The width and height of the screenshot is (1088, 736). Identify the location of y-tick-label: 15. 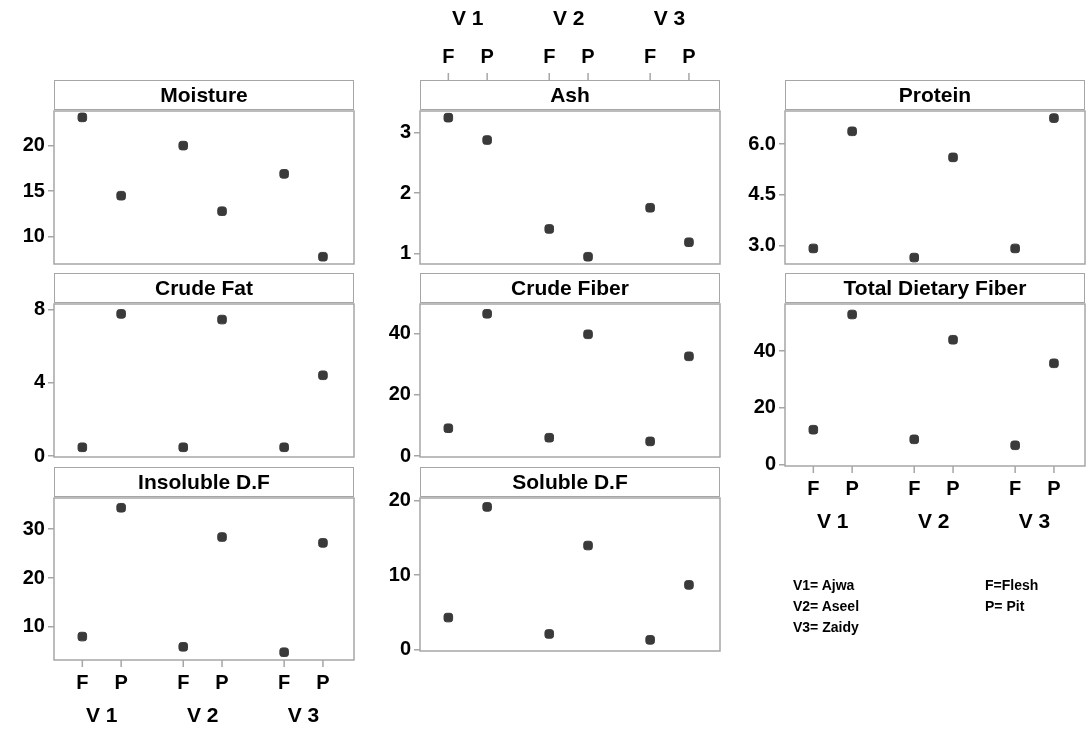
(33, 189).